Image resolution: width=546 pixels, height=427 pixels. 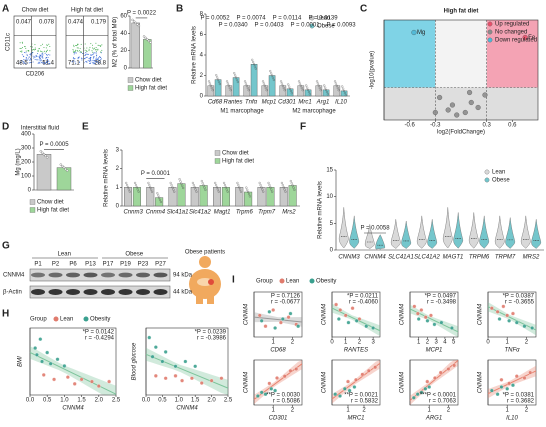 What do you see at coordinates (511, 33) in the screenshot?
I see `legend-label: No changed` at bounding box center [511, 33].